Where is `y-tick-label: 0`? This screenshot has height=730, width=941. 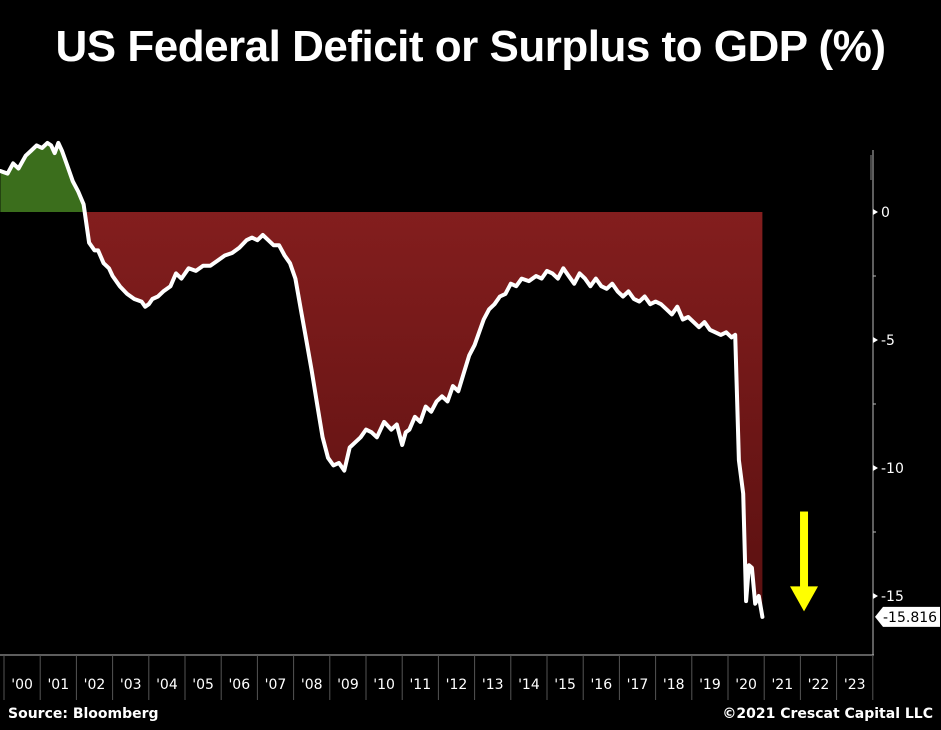
y-tick-label: 0 is located at coordinates (885, 213).